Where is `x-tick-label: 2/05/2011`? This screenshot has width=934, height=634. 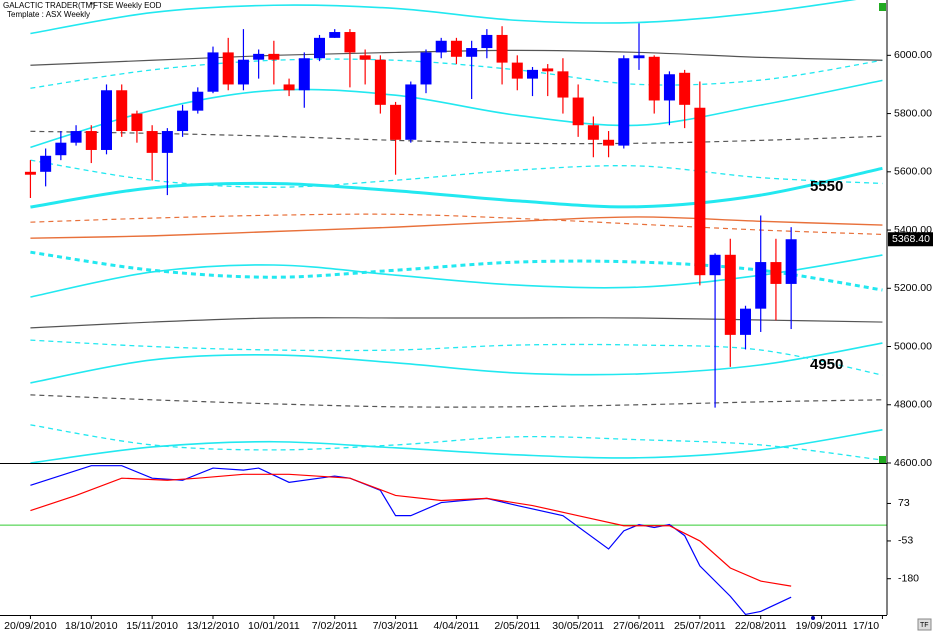 x-tick-label: 2/05/2011 is located at coordinates (517, 626).